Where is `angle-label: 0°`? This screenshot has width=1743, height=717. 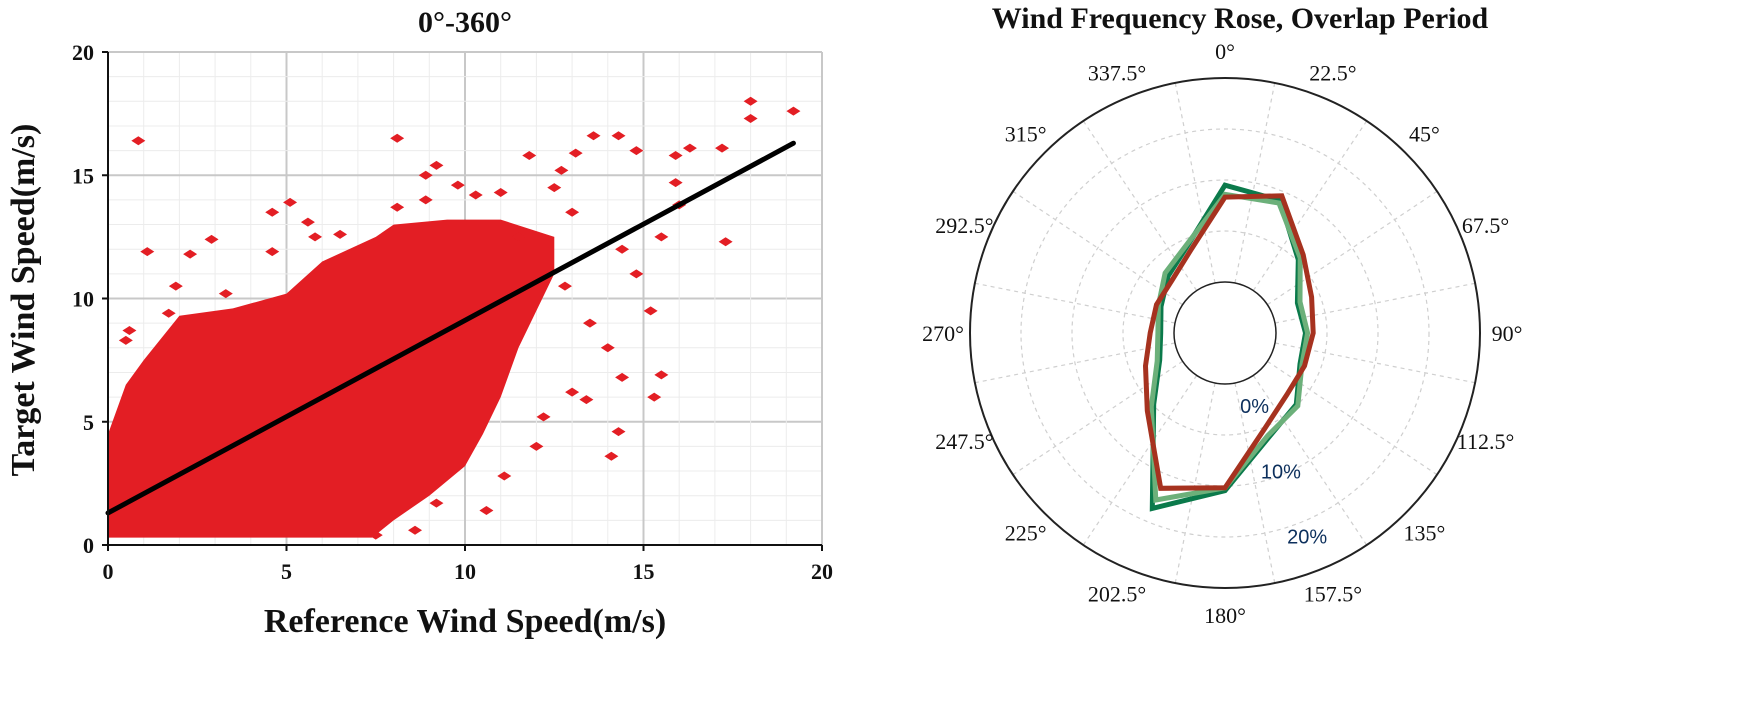
angle-label: 0° is located at coordinates (1225, 51).